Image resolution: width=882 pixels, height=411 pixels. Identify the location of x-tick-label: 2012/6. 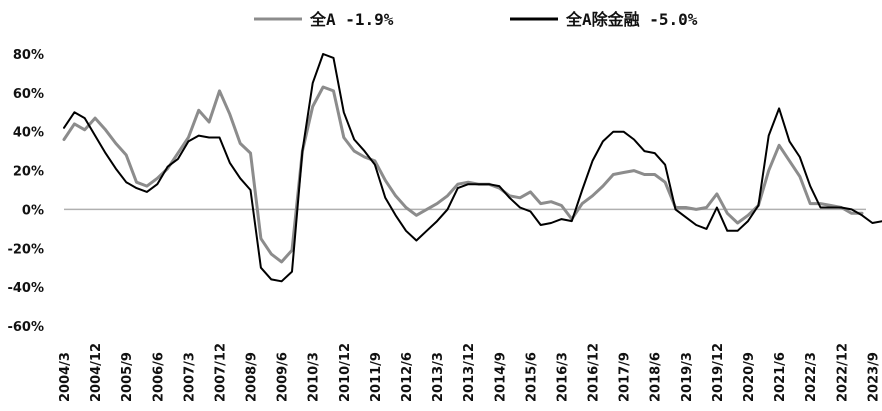
(407, 377).